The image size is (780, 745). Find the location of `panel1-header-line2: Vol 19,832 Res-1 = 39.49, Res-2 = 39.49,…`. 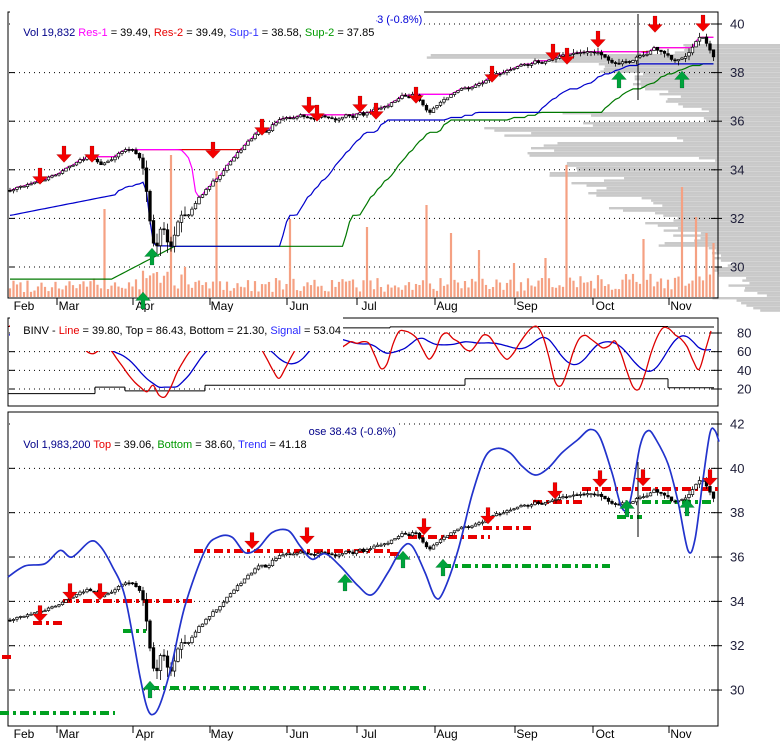

panel1-header-line2: Vol 19,832 Res-1 = 39.49, Res-2 = 39.49,… is located at coordinates (193, 33).